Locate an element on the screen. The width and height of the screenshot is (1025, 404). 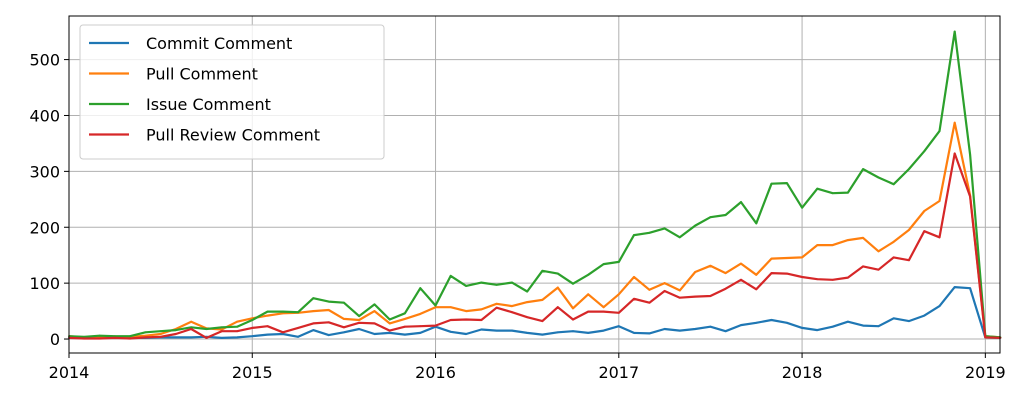
y-tick-label: 400 is located at coordinates (44, 115).